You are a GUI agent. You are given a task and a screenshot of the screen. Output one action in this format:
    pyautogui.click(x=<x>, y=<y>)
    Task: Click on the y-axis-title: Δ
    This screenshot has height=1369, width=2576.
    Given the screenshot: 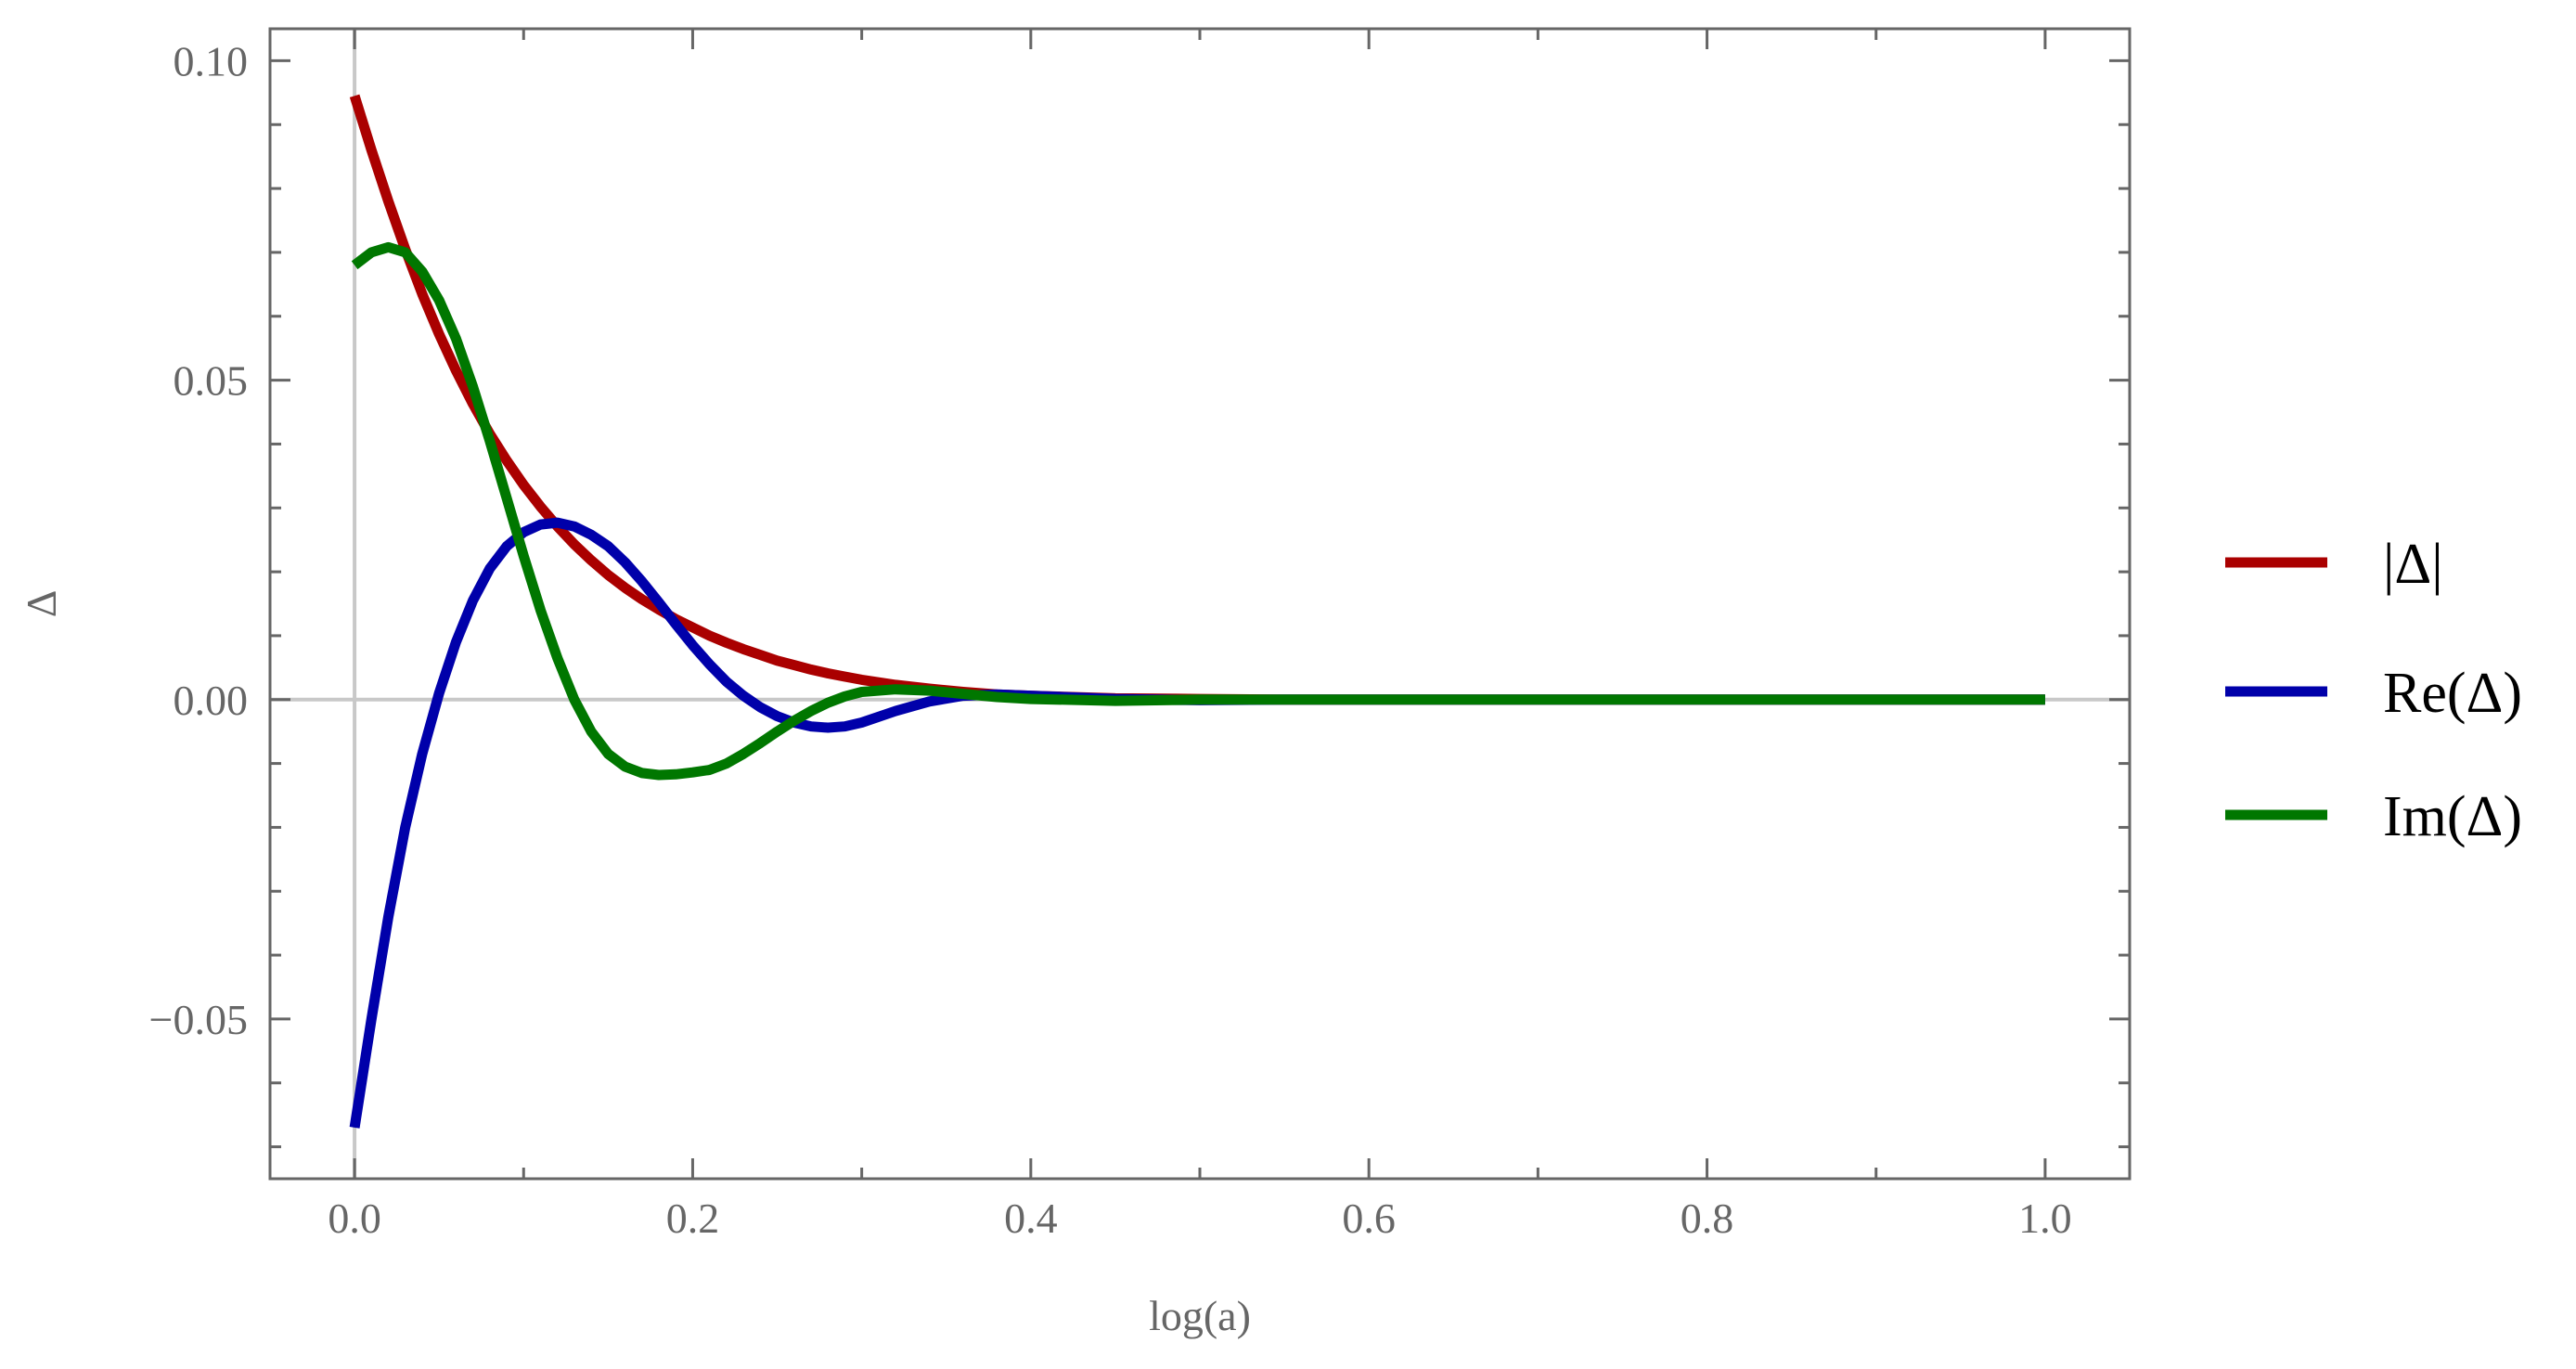 What is the action you would take?
    pyautogui.click(x=42, y=604)
    